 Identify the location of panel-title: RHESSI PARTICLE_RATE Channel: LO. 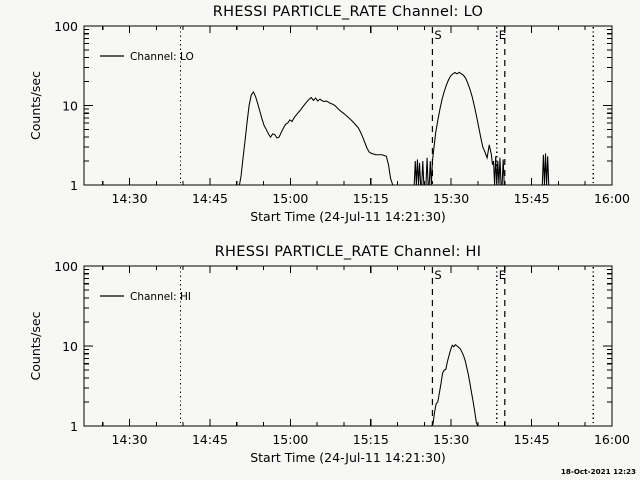
(348, 12).